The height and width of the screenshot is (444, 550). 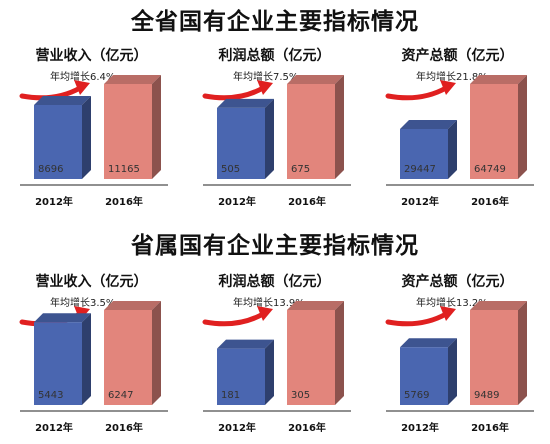 What do you see at coordinates (230, 169) in the screenshot?
I see `value-label: 505` at bounding box center [230, 169].